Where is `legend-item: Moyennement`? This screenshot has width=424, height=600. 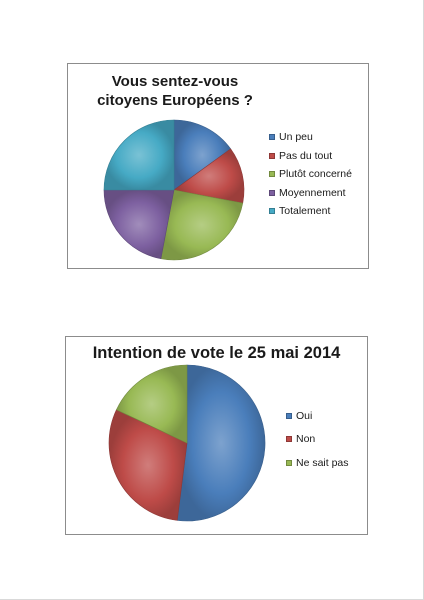
legend-item: Moyennement is located at coordinates (310, 193).